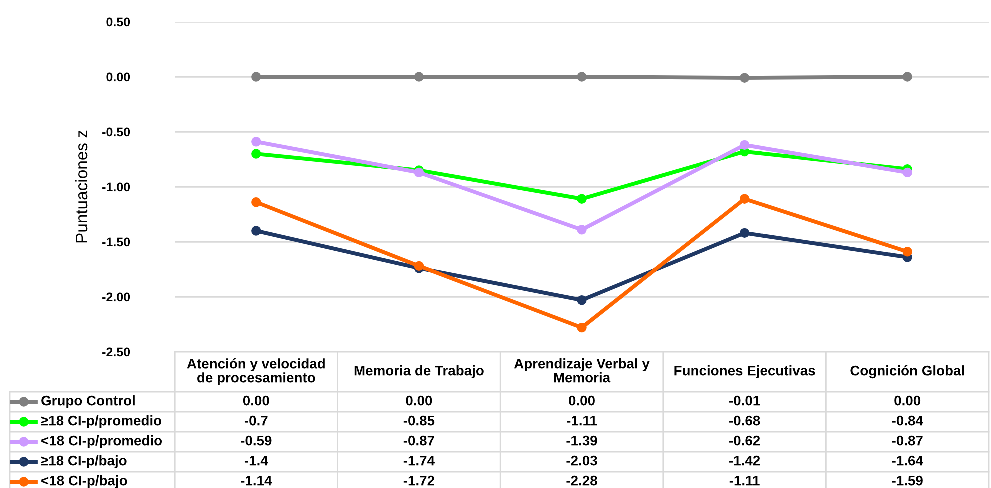 The height and width of the screenshot is (488, 991). Describe the element at coordinates (908, 421) in the screenshot. I see `data-label: -0.84` at that location.